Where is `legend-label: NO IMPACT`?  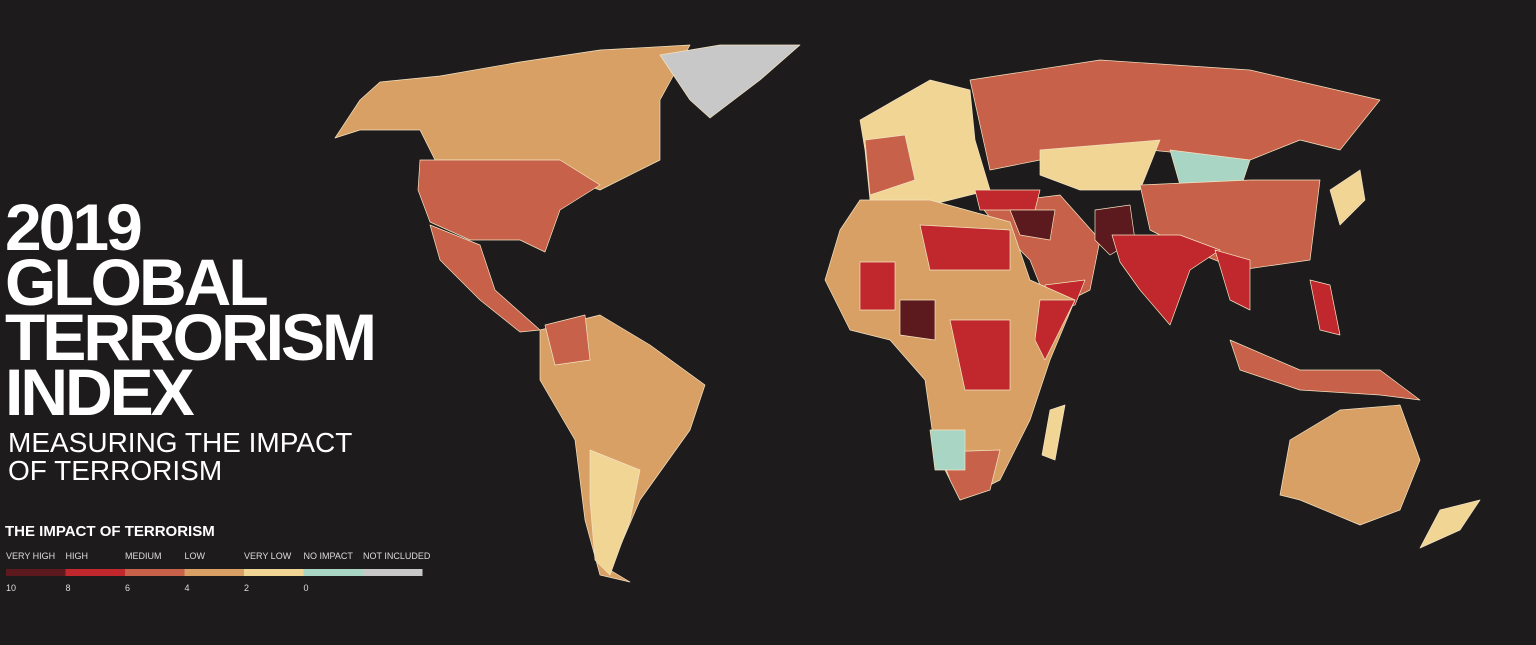 legend-label: NO IMPACT is located at coordinates (329, 556).